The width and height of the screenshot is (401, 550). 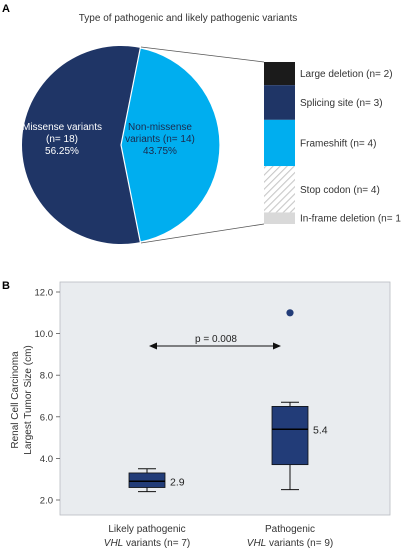 I want to click on box-1: 2.9, so click(x=156, y=480).